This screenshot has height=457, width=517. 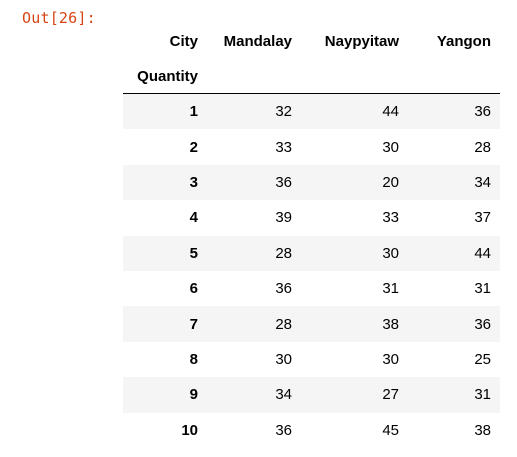 I want to click on row-index-cell: 2, so click(x=161, y=146).